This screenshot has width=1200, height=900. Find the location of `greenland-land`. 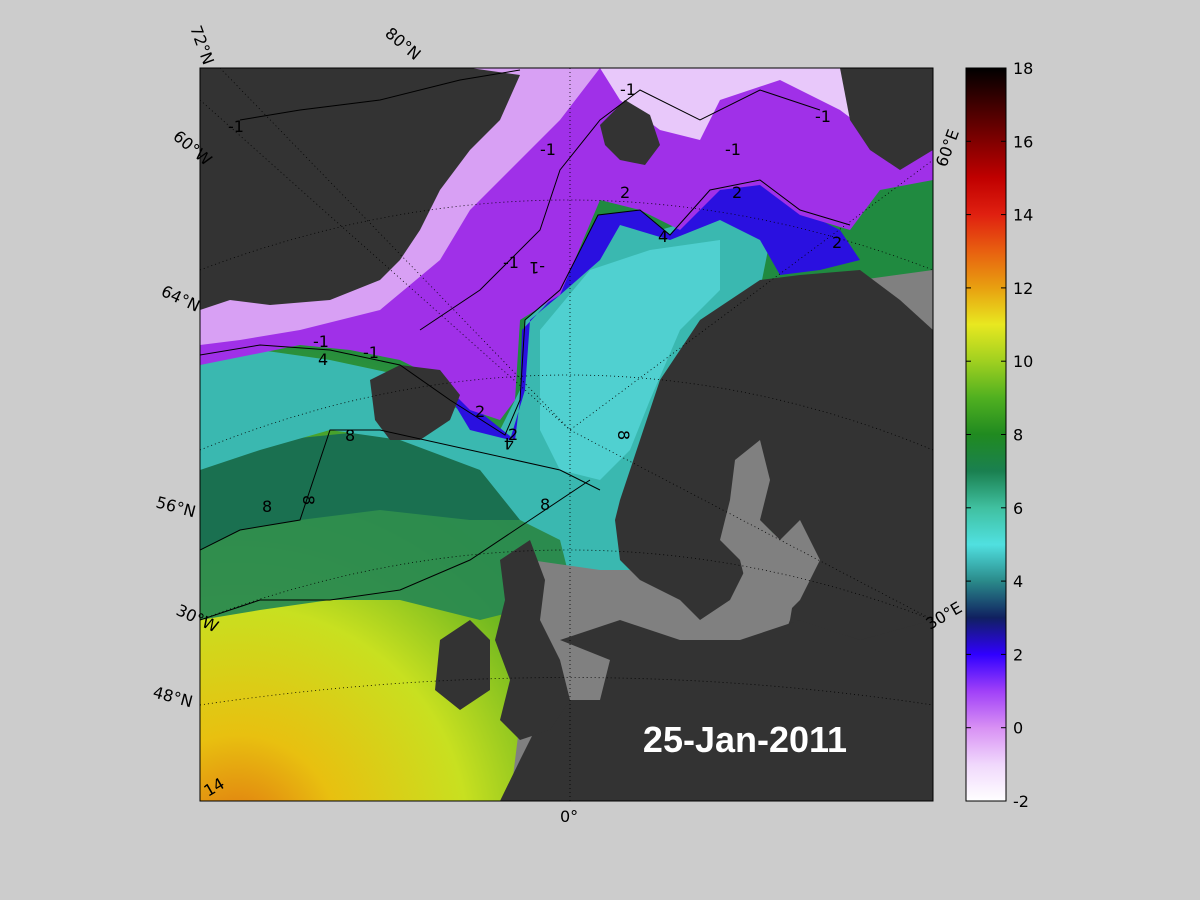

greenland-land is located at coordinates (360, 189).